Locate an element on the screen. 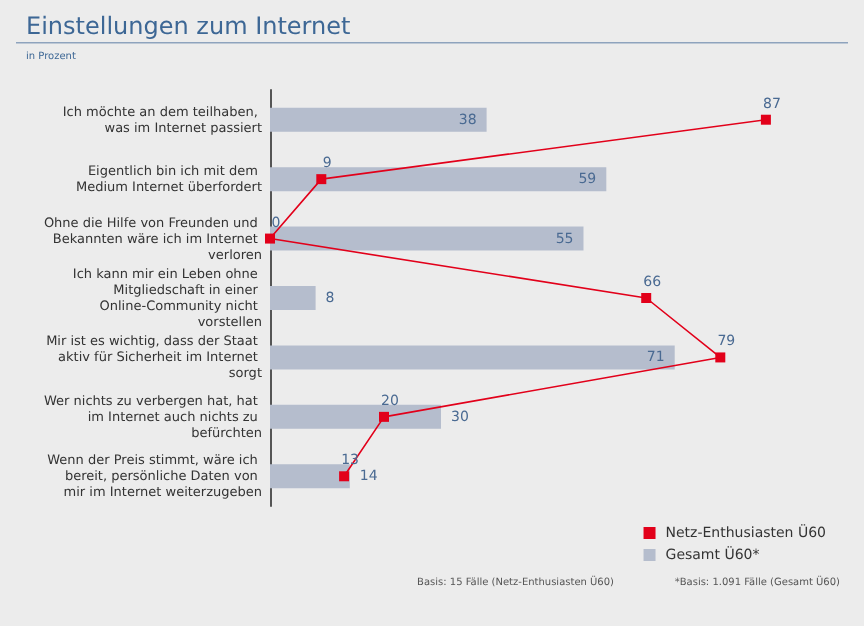  chart-title: Einstellungen zum Internet is located at coordinates (189, 26).